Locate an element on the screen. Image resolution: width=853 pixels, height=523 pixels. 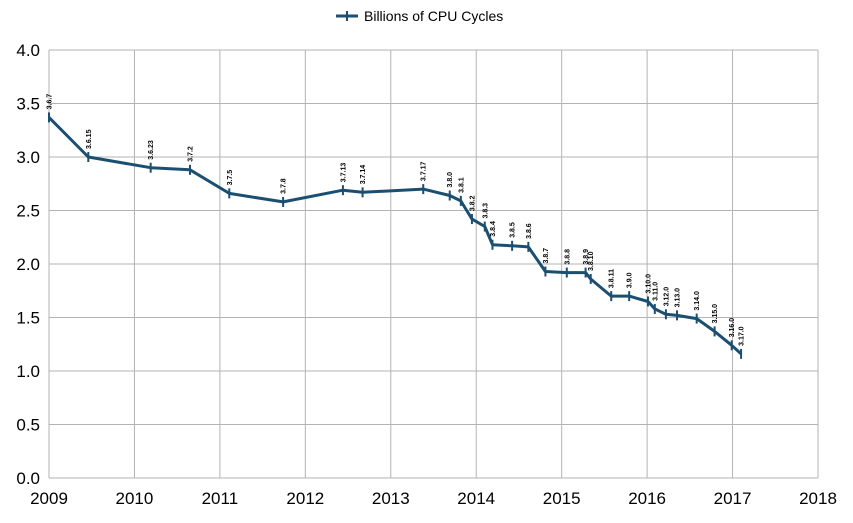
data-label: 3.8.7 is located at coordinates (546, 256).